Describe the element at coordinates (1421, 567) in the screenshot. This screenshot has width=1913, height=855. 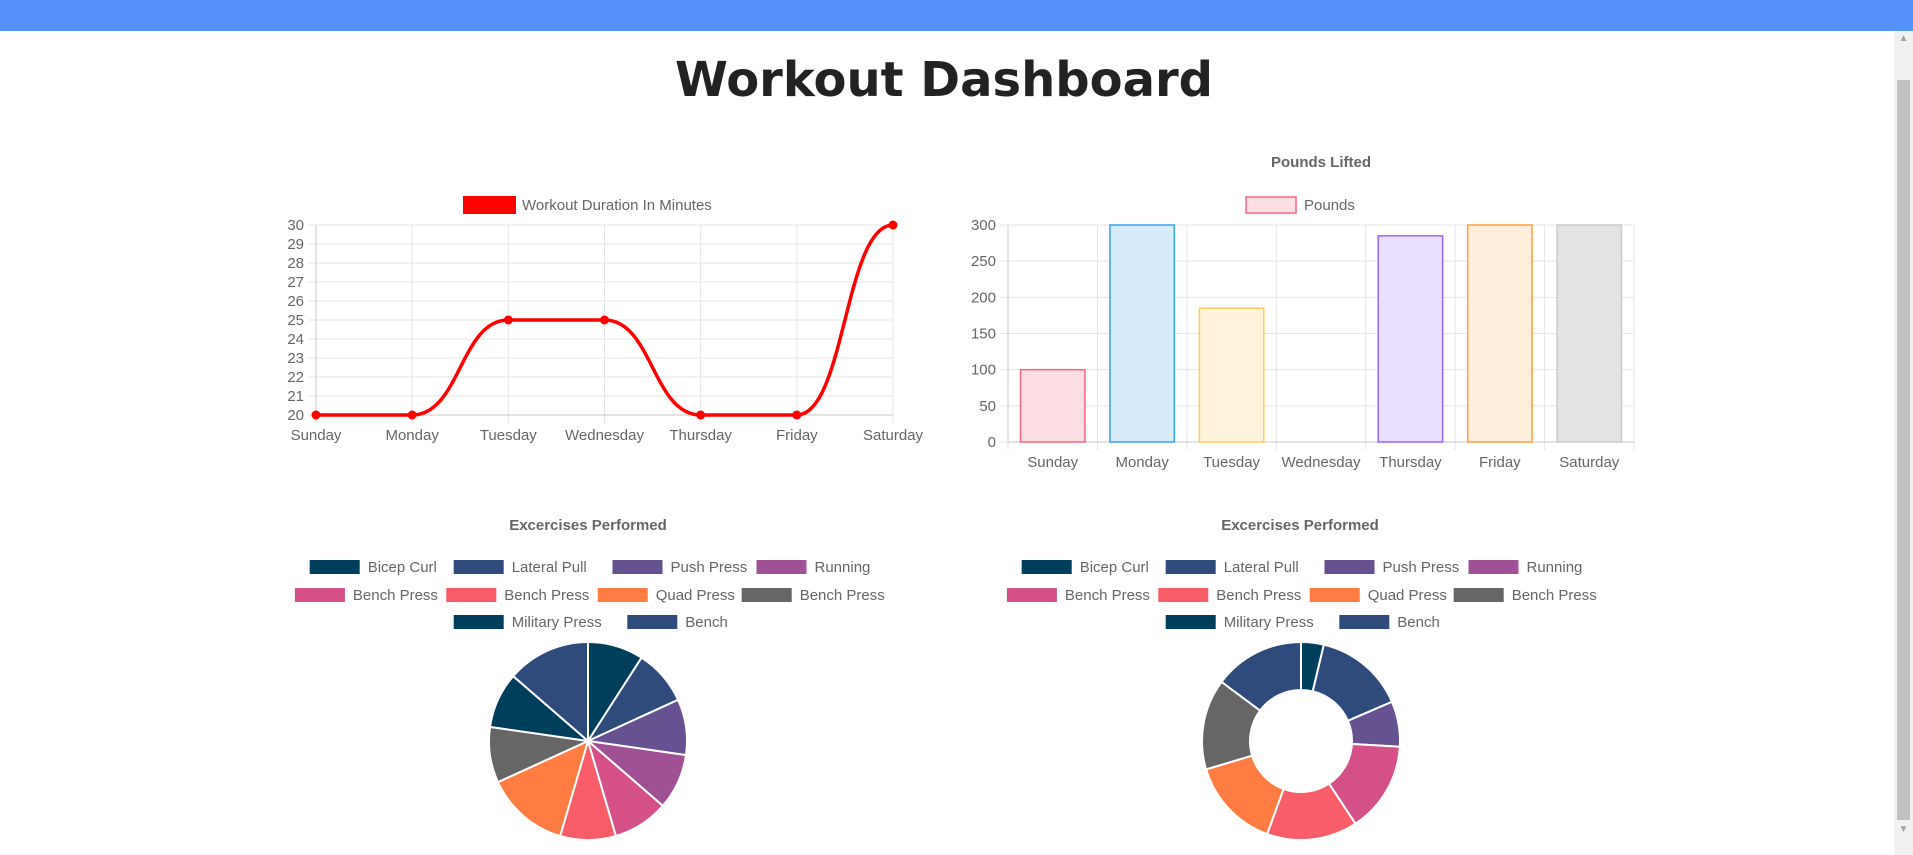
I see `doughnut-legend-label: Push Press` at that location.